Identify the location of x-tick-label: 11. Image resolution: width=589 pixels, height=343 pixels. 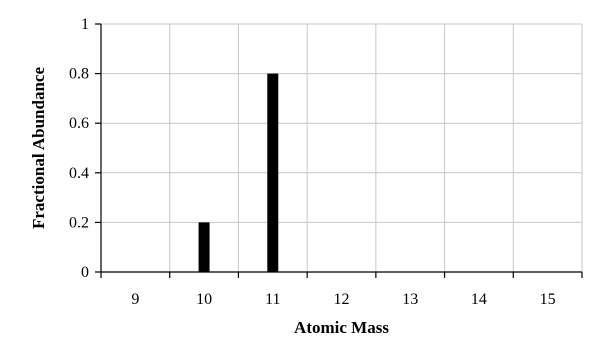
(272, 299).